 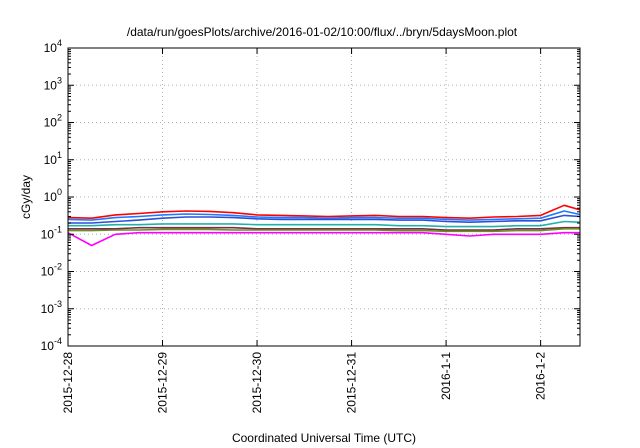 What do you see at coordinates (26, 197) in the screenshot?
I see `y-axis-label: cGy/day` at bounding box center [26, 197].